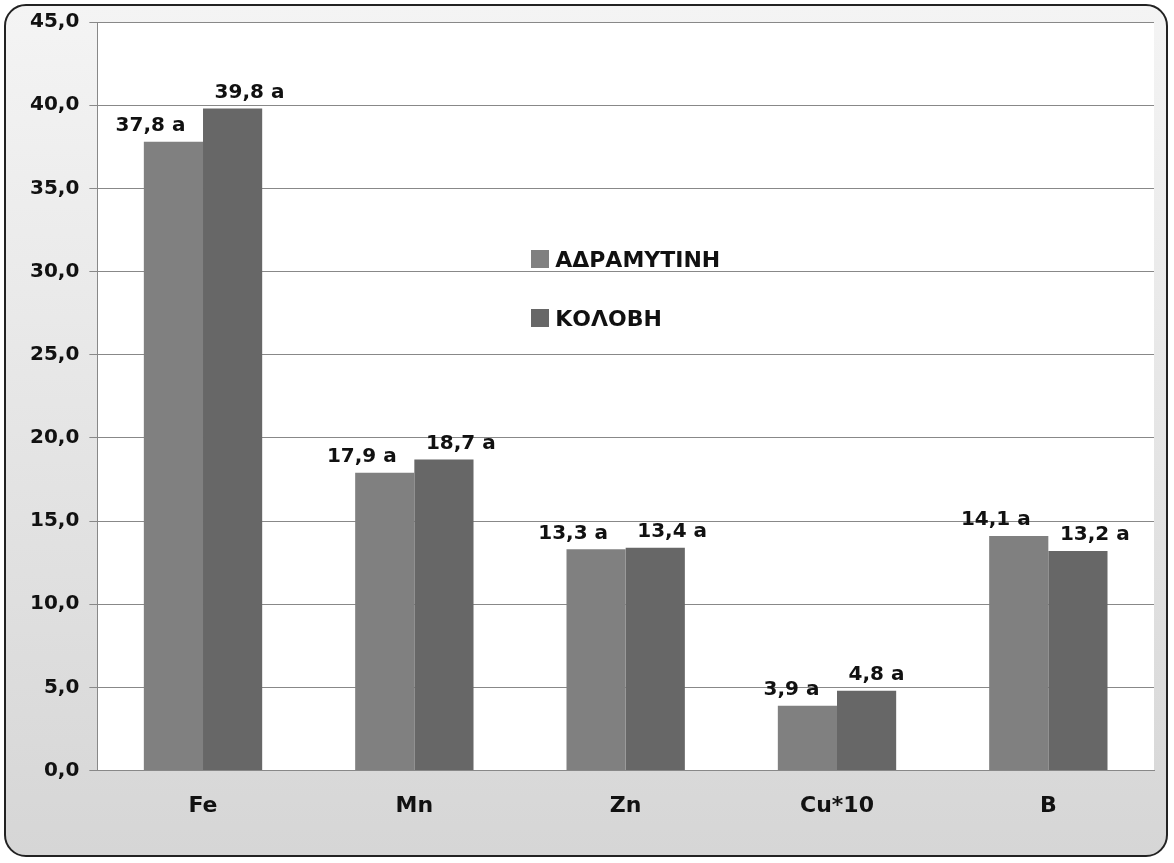  I want to click on y-tick-label: 35,0, so click(54, 186).